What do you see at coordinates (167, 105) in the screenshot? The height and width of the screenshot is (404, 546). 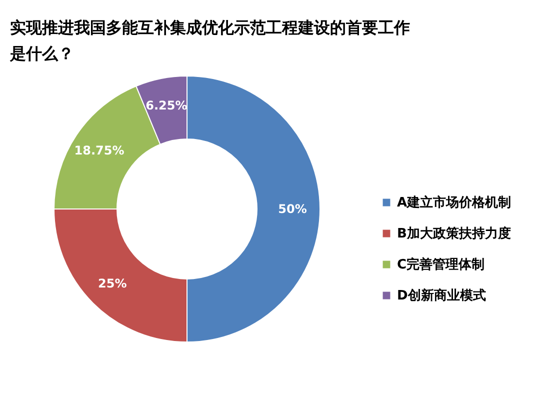 I see `data-label: 6.25%` at bounding box center [167, 105].